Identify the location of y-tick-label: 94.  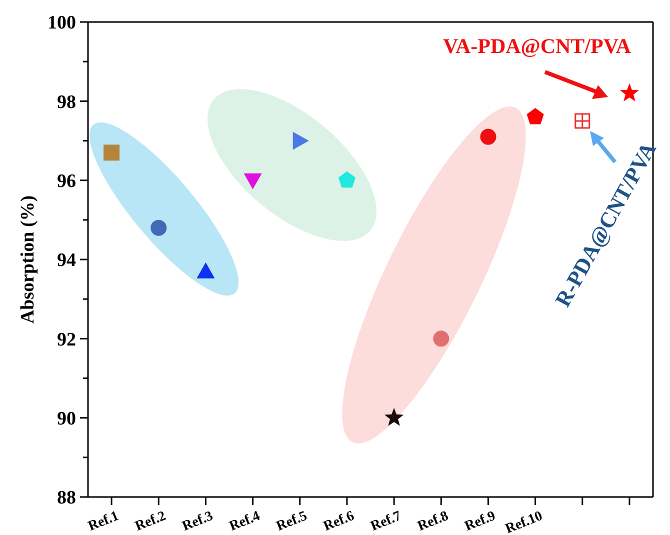
(66, 261).